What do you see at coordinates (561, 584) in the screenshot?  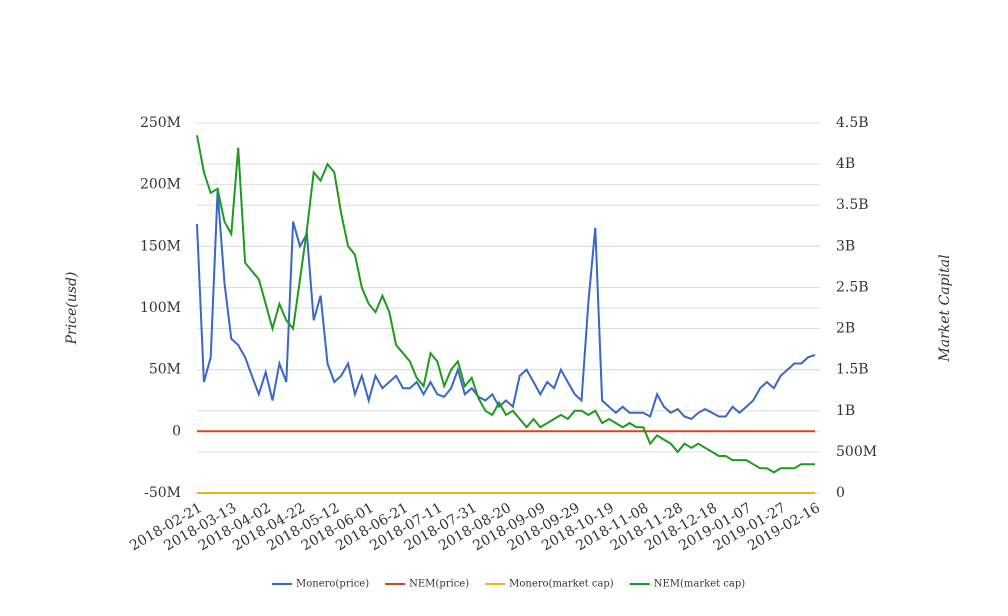 I see `legend-label: Monero(market cap)` at bounding box center [561, 584].